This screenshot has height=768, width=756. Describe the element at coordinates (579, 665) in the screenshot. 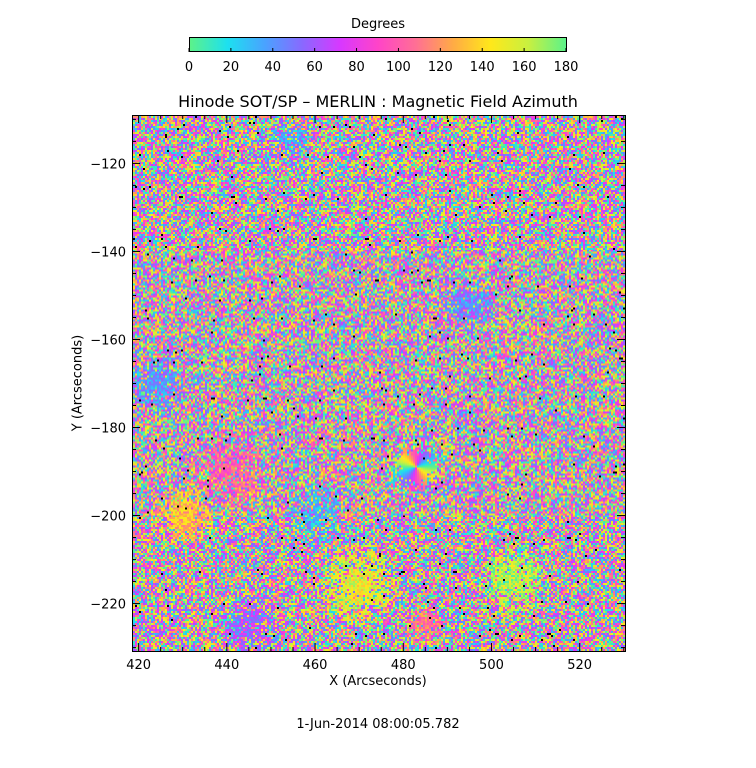

I see `x-axis-tick-label: 520` at that location.